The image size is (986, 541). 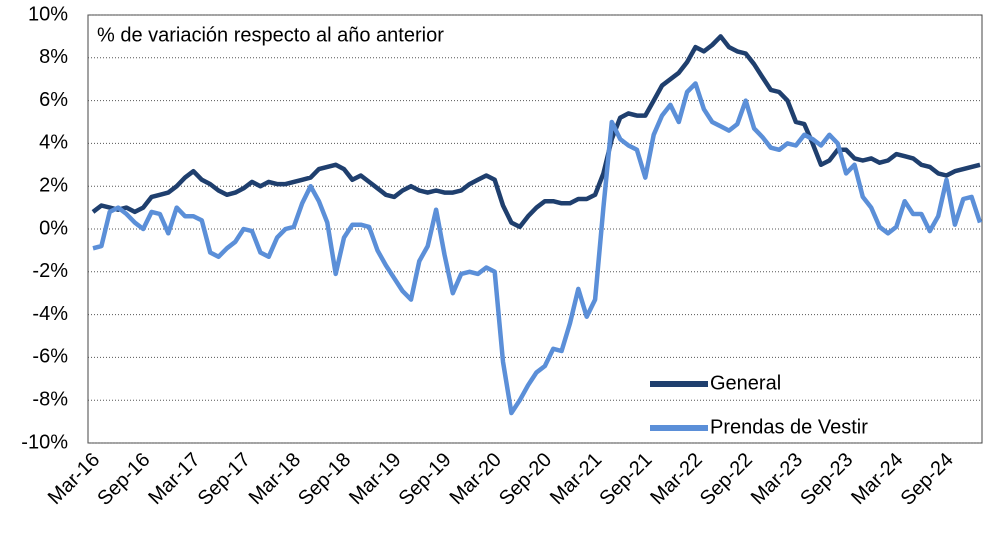 What do you see at coordinates (224, 479) in the screenshot?
I see `x-tick-label: Sep-17` at bounding box center [224, 479].